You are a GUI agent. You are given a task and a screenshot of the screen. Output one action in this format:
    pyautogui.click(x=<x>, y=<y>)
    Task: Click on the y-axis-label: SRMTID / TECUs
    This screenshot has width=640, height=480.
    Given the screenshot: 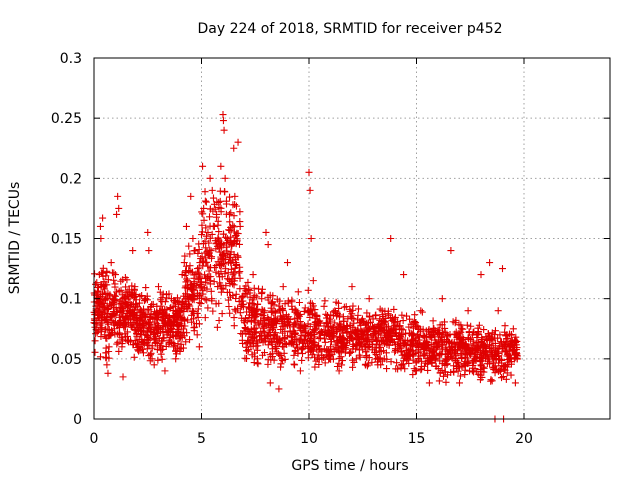 What is the action you would take?
    pyautogui.click(x=15, y=238)
    